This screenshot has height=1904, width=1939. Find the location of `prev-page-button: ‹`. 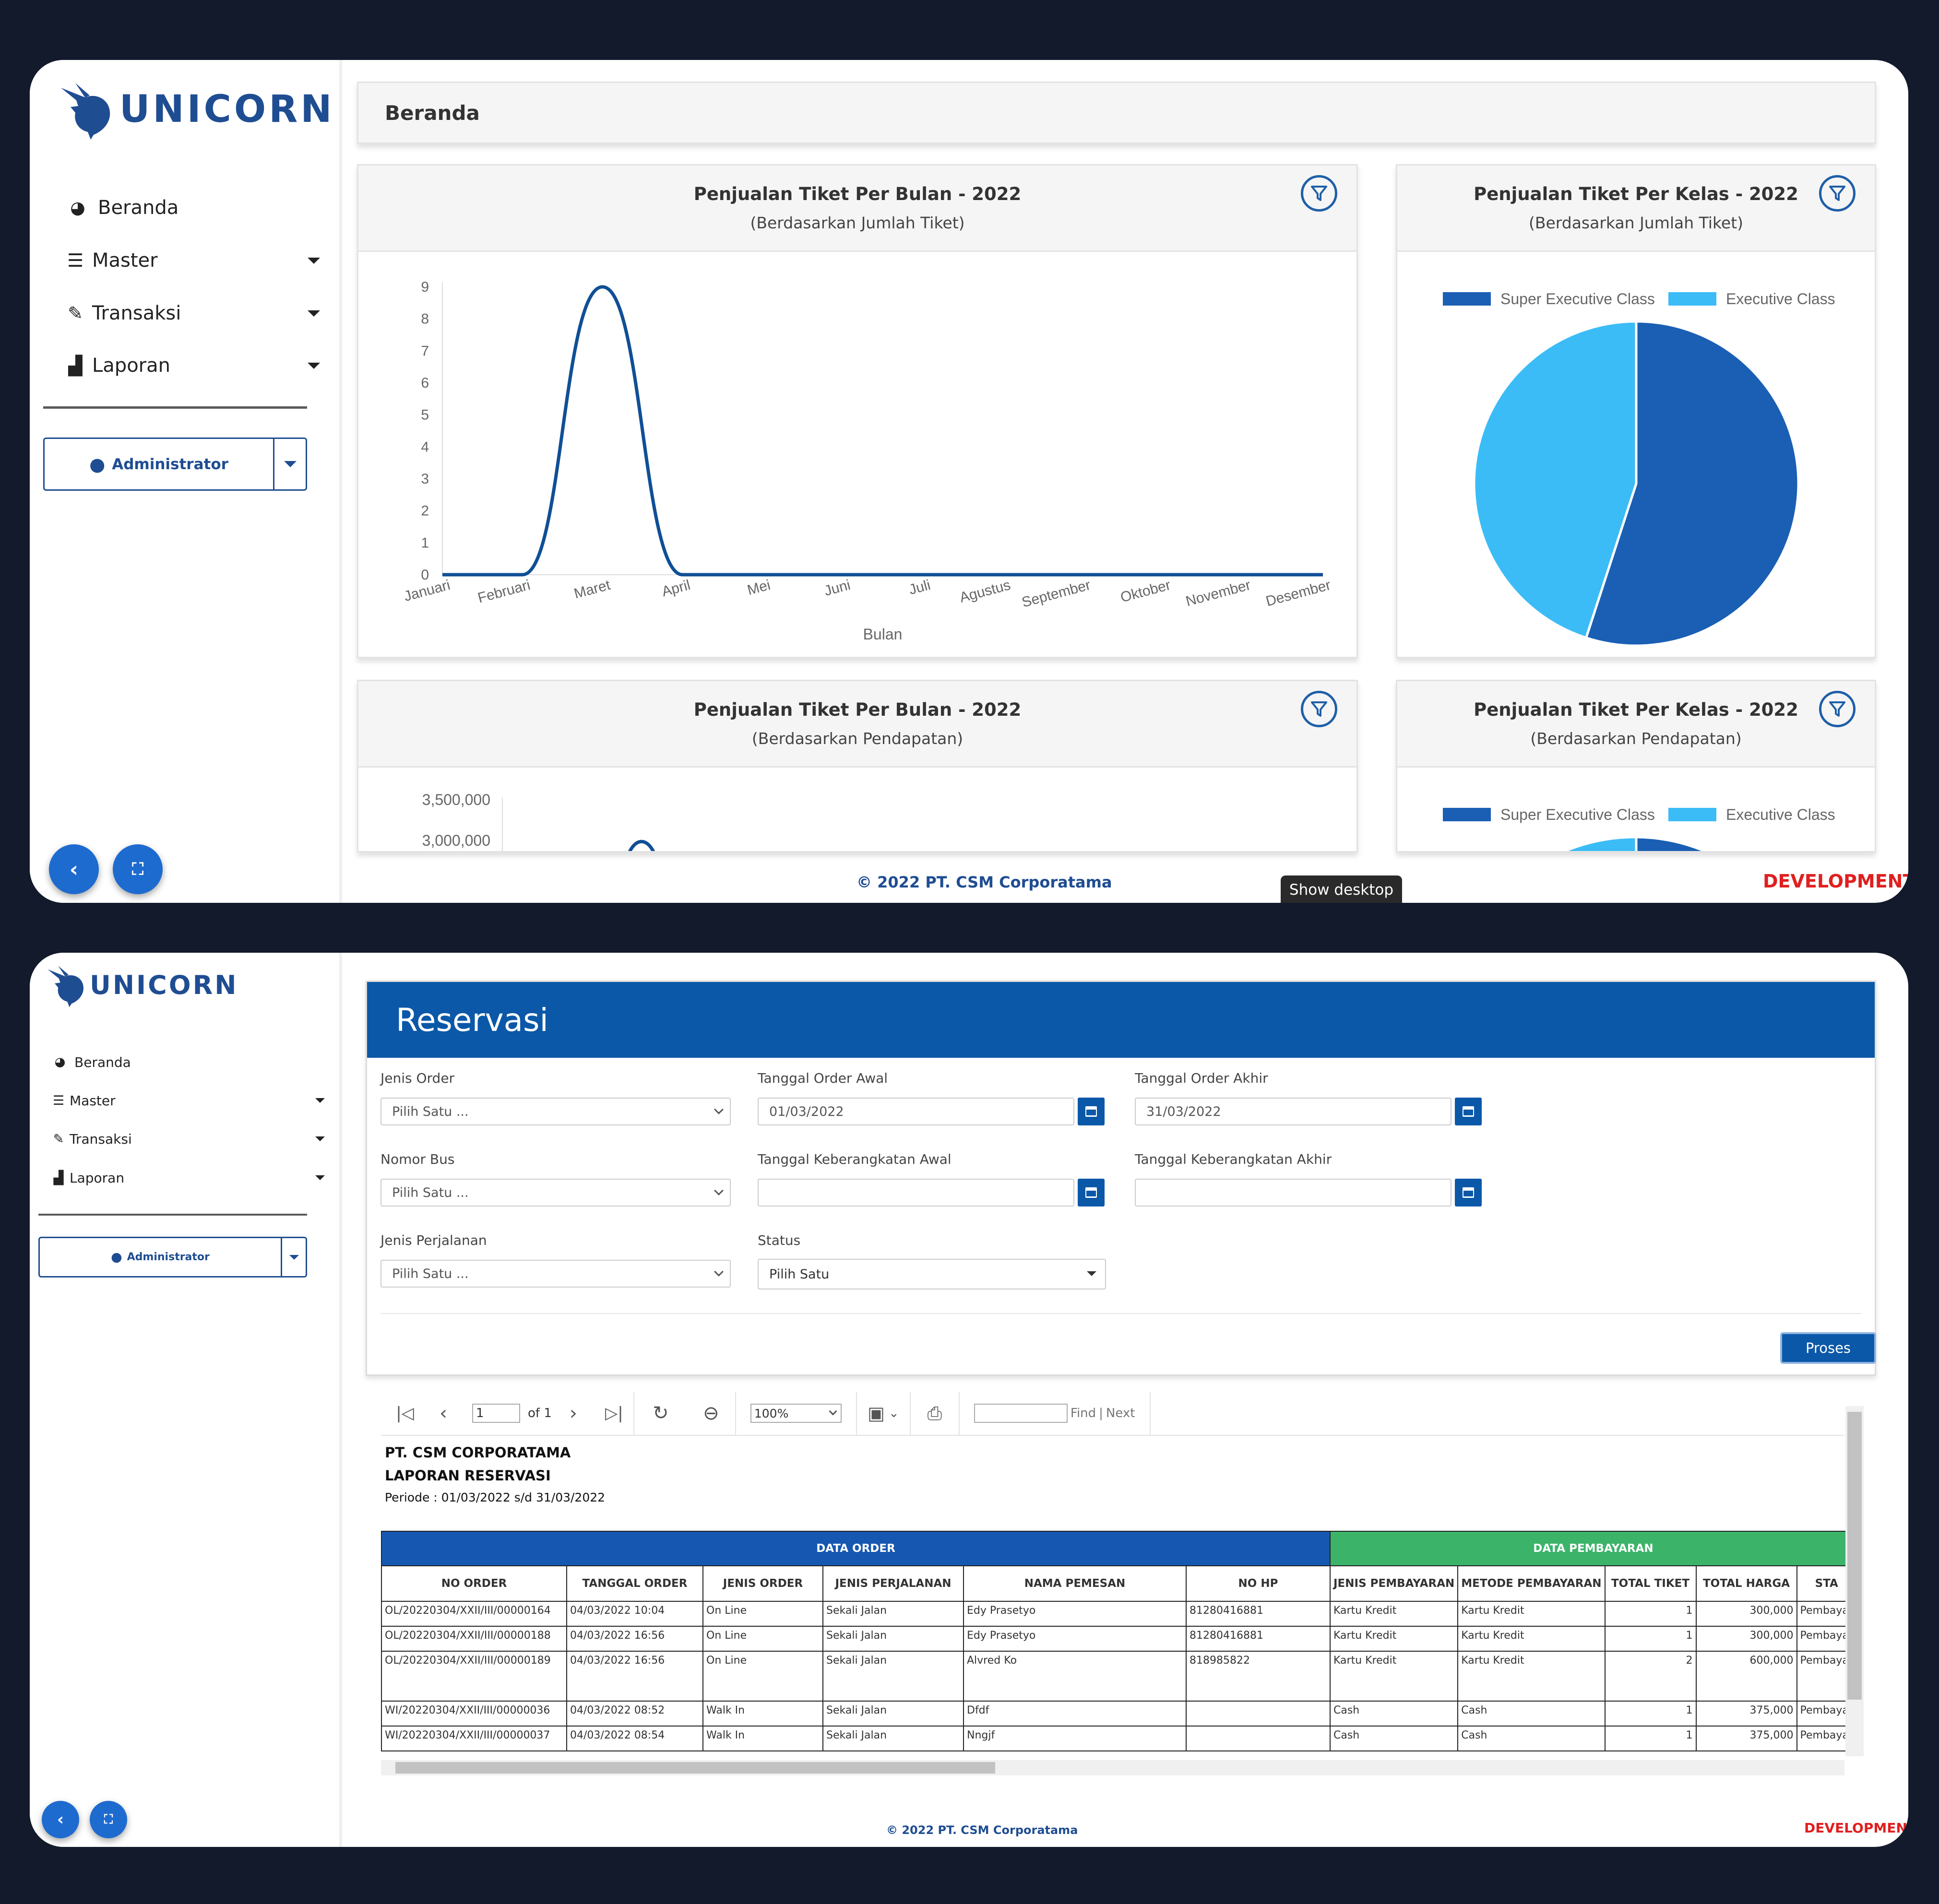

prev-page-button: ‹ is located at coordinates (443, 1413).